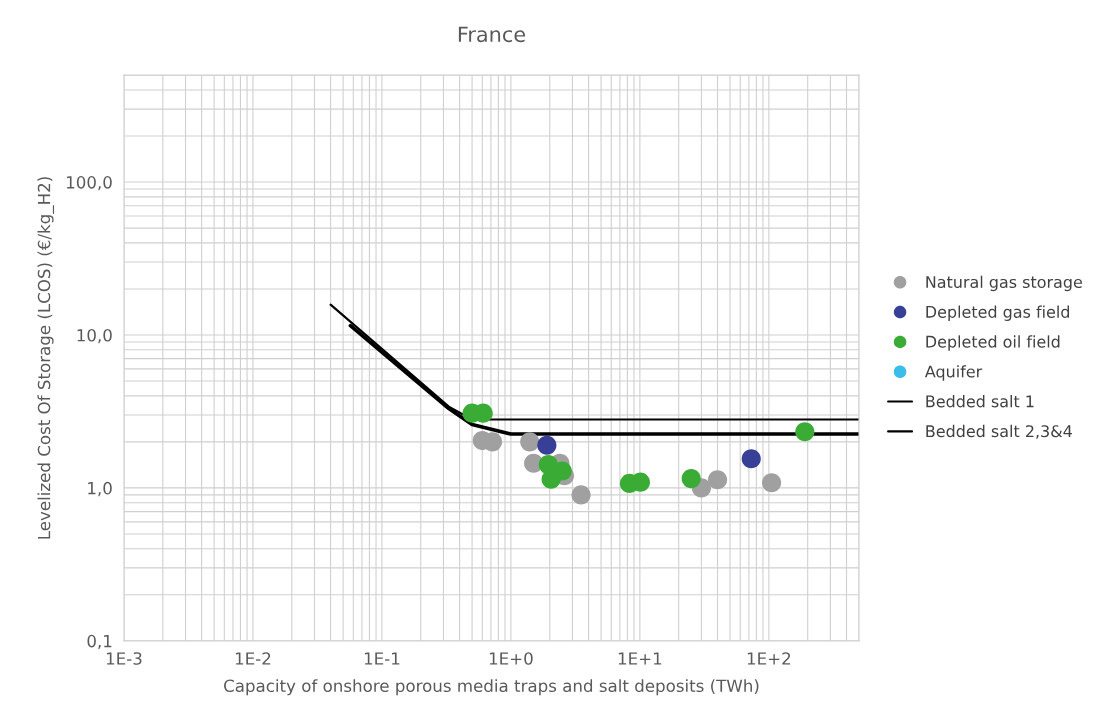 This screenshot has height=716, width=1102. Describe the element at coordinates (99, 642) in the screenshot. I see `y-tick-label: 0,1` at that location.